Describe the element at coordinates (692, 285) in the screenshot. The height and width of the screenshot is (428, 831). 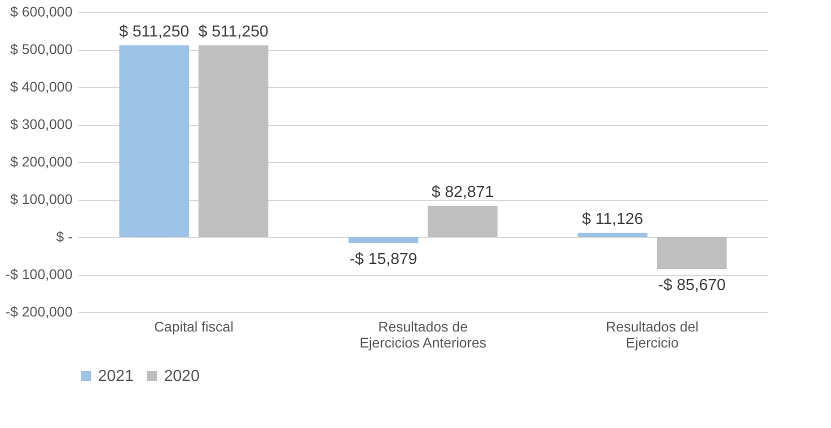
I see `data-label: -$ 85,670` at that location.